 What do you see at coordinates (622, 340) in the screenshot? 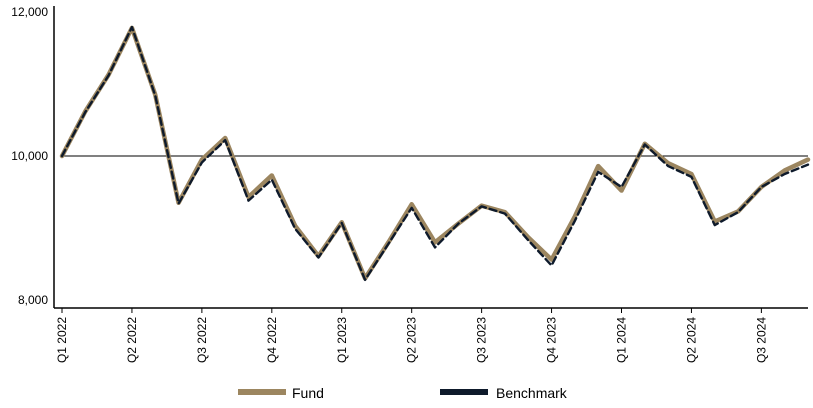
I see `x-tick-label: Q1 2024` at bounding box center [622, 340].